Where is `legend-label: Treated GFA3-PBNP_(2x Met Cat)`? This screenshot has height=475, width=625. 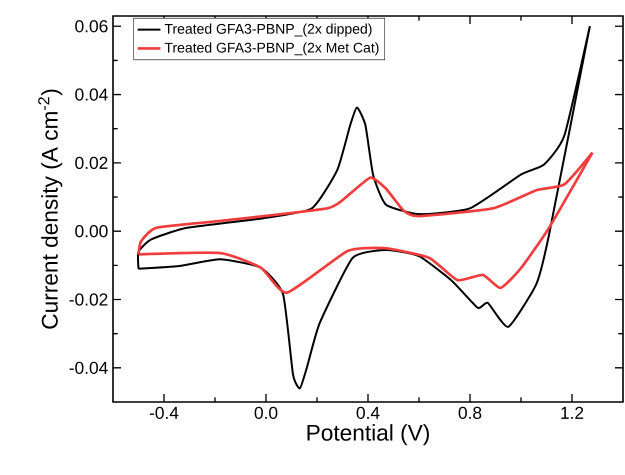 legend-label: Treated GFA3-PBNP_(2x Met Cat) is located at coordinates (271, 49).